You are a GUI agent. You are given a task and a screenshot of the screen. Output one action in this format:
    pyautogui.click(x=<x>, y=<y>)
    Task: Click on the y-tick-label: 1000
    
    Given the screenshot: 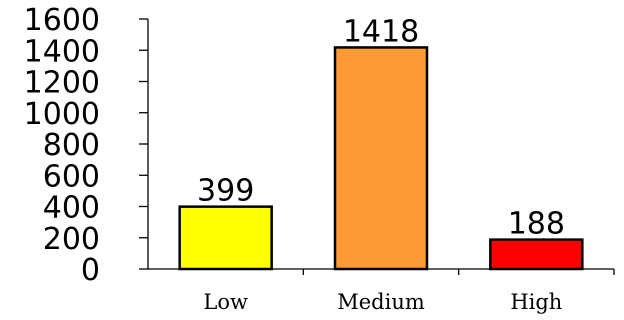 What is the action you would take?
    pyautogui.click(x=62, y=114)
    